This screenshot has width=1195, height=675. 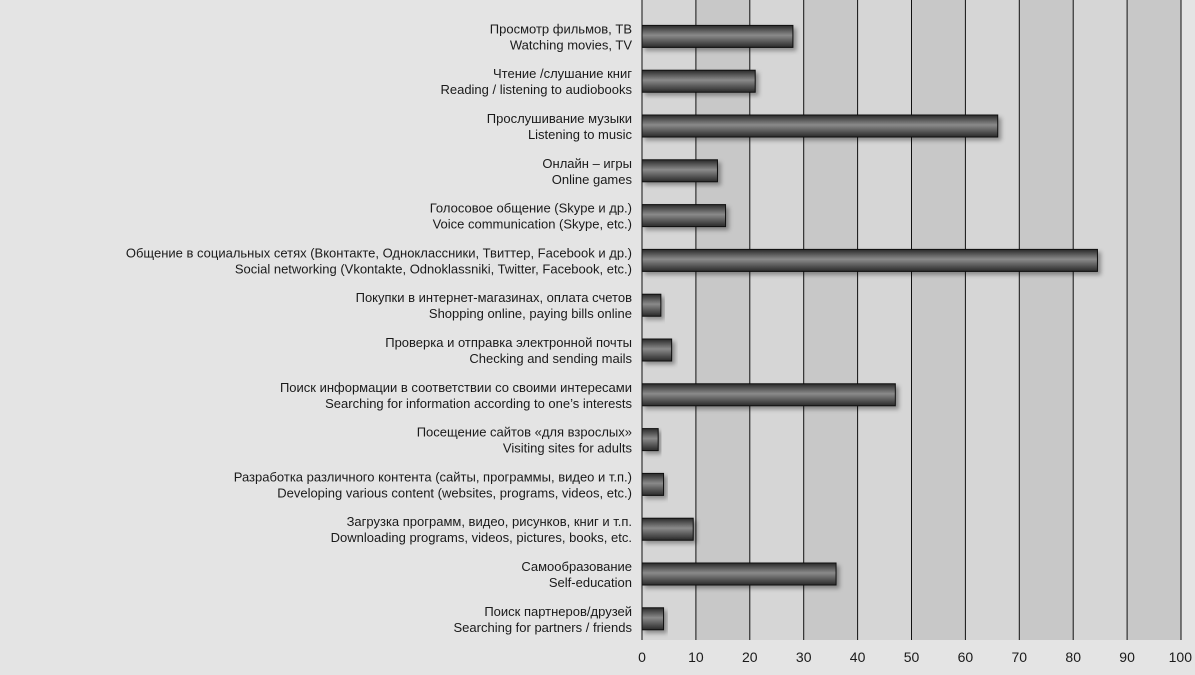 What do you see at coordinates (531, 208) in the screenshot?
I see `category-label-ru: Голосовое общение (Skype и др.)` at bounding box center [531, 208].